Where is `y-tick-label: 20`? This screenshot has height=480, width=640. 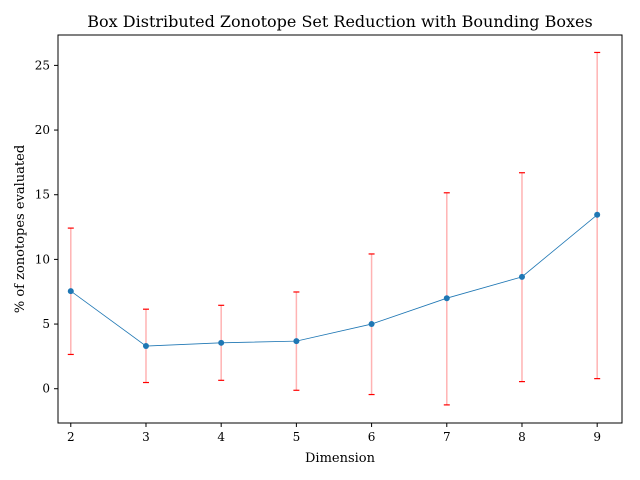
y-tick-label: 20 is located at coordinates (42, 130).